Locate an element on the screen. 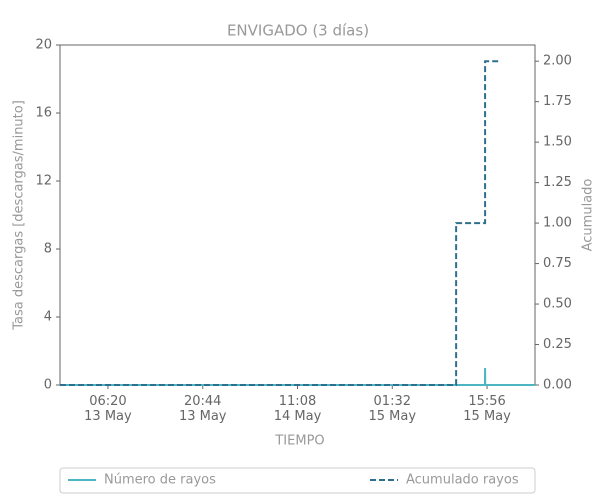 The image size is (600, 504). y-tick-label: 4 is located at coordinates (48, 317).